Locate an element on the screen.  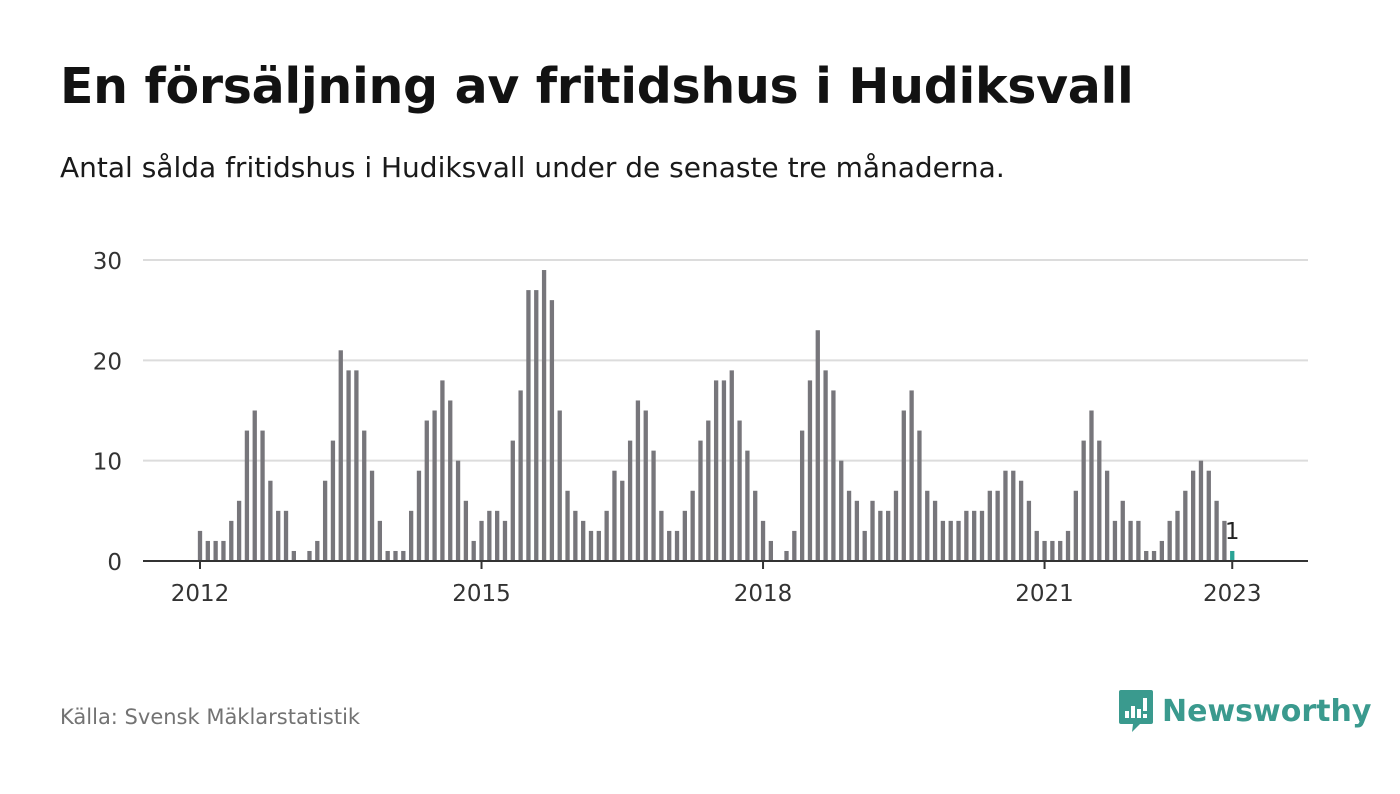
x-tick-label: 2012 is located at coordinates (200, 594).